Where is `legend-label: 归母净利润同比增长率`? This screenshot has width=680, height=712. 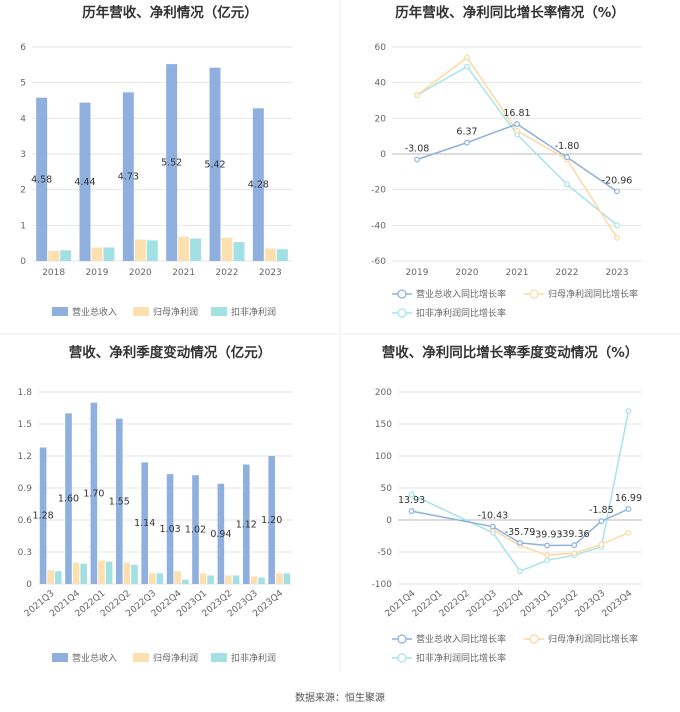
legend-label: 归母净利润同比增长率 is located at coordinates (593, 639).